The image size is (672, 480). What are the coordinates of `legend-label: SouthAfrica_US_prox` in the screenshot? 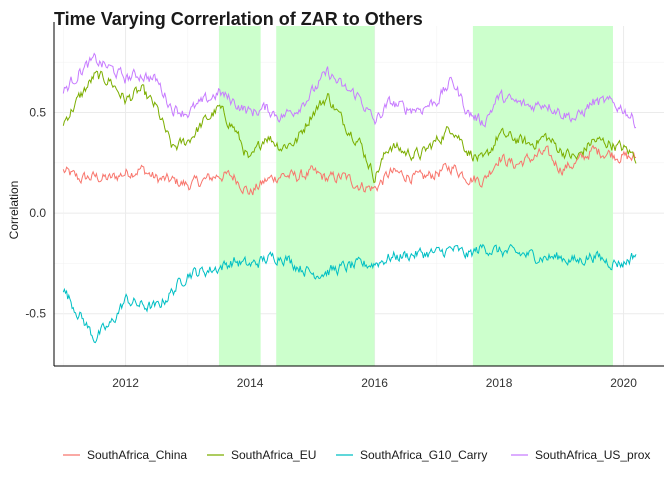 It's located at (592, 455).